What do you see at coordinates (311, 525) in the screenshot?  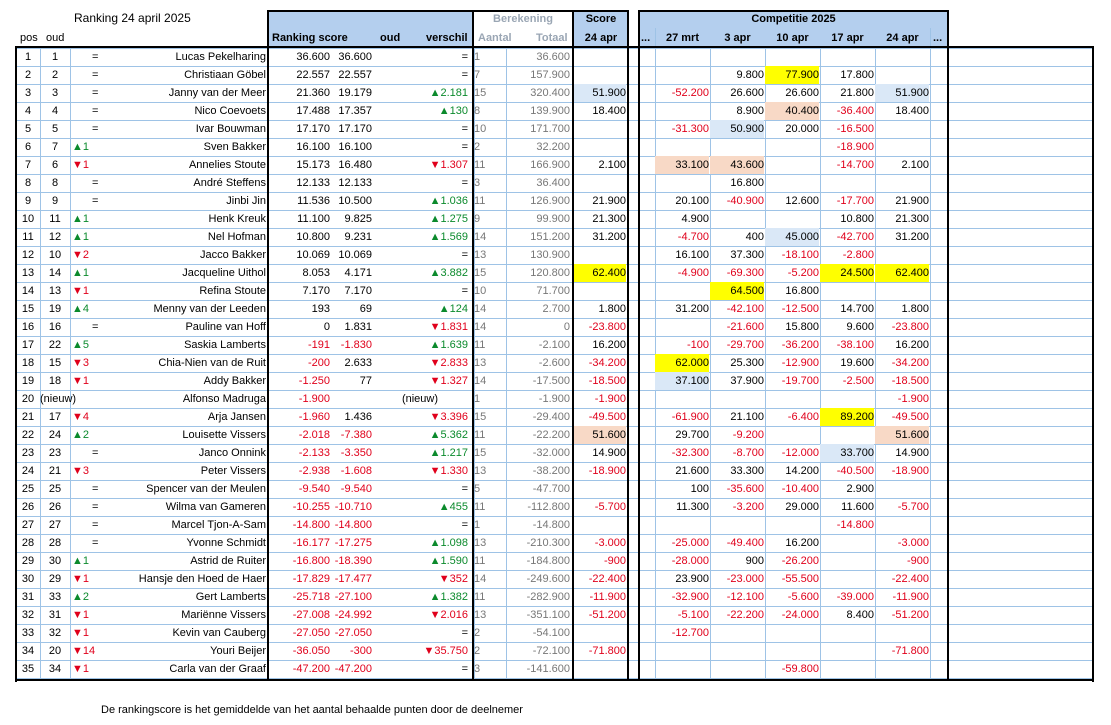 I see `row-ranking-score: -14.800` at bounding box center [311, 525].